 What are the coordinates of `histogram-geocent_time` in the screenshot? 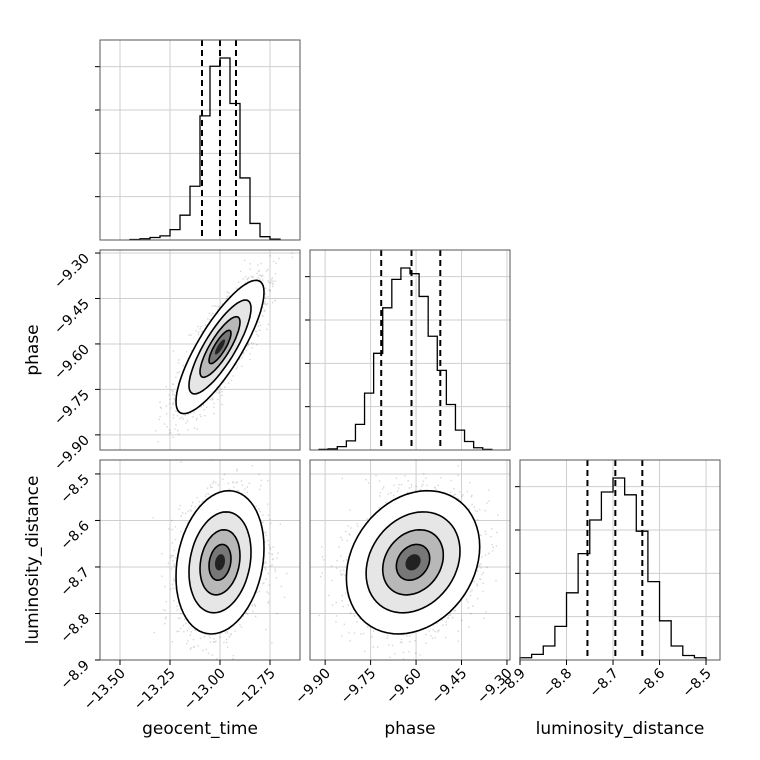 It's located at (197, 140).